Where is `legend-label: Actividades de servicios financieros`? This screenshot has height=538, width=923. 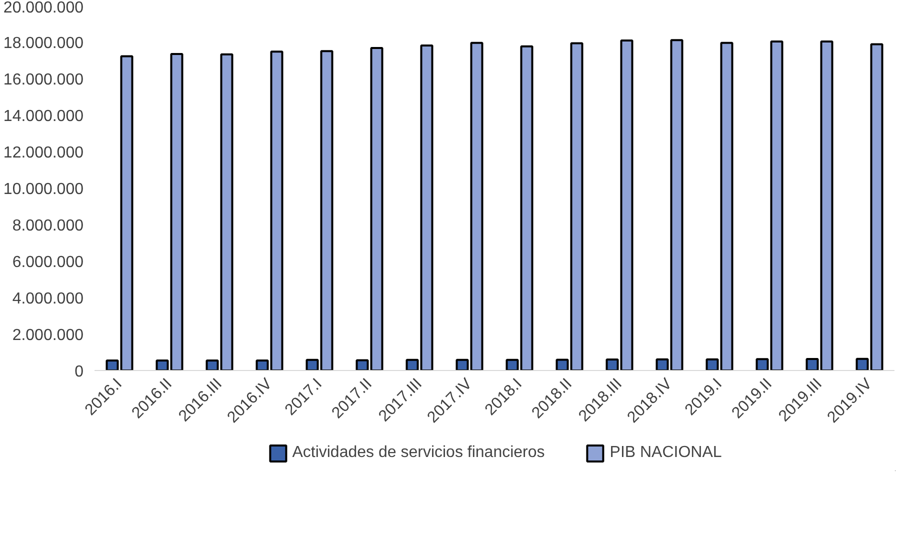
legend-label: Actividades de servicios financieros is located at coordinates (418, 453).